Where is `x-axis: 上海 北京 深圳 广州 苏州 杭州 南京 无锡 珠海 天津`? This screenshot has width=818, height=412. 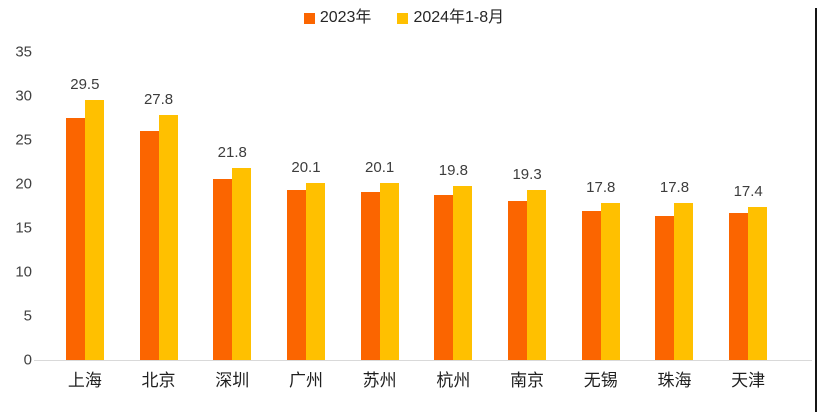
x-axis: 上海 北京 深圳 广州 苏州 杭州 南京 无锡 珠海 天津 is located at coordinates (416, 381).